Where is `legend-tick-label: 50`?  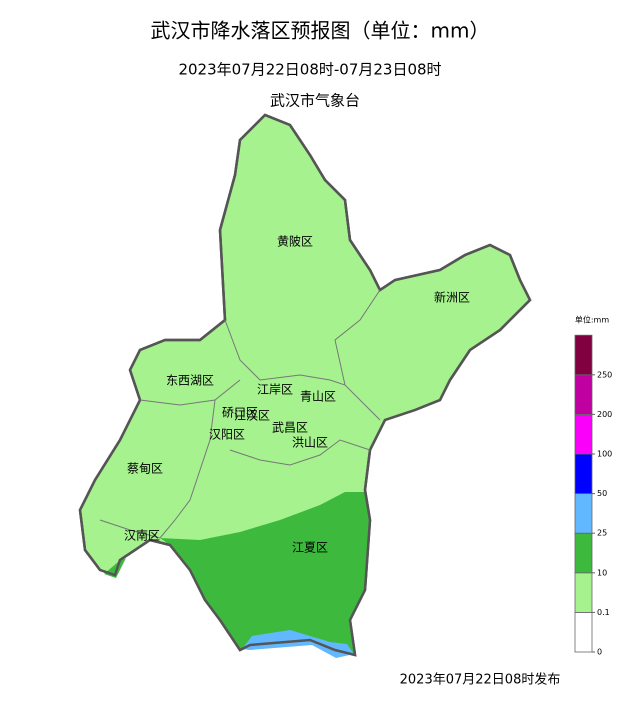 legend-tick-label: 50 is located at coordinates (602, 493).